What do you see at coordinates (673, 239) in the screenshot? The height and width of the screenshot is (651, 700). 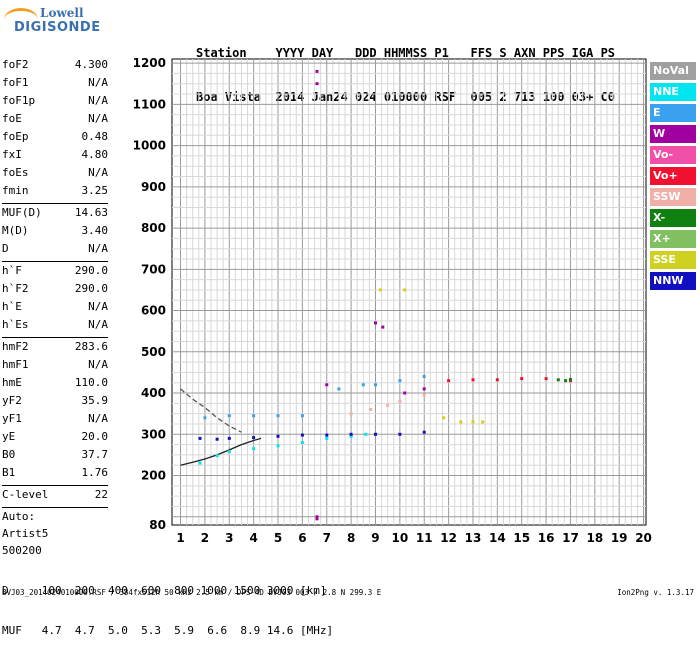 I see `legend-item-x-: X+` at bounding box center [673, 239].